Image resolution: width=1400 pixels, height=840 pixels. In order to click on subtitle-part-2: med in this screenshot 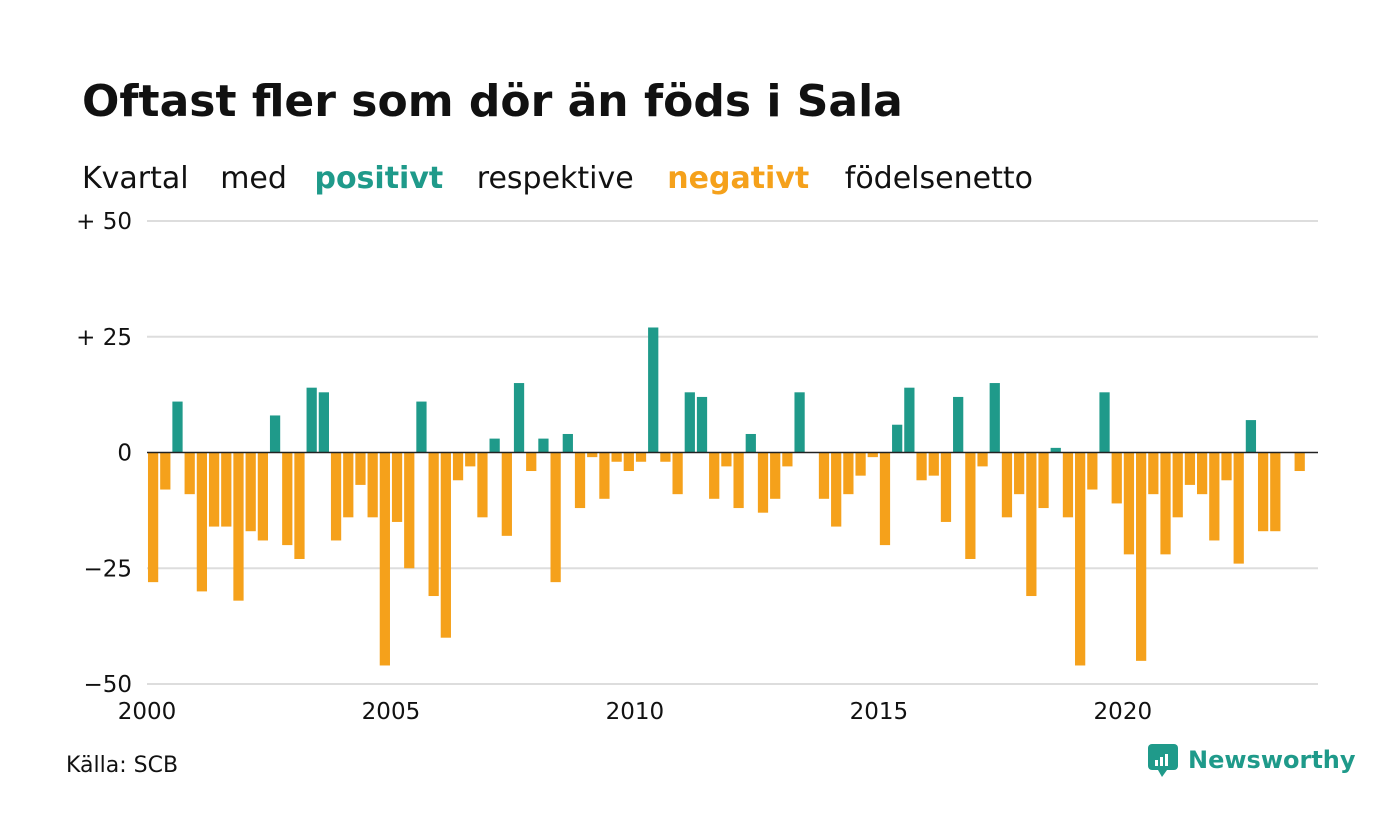, I will do `click(253, 178)`.